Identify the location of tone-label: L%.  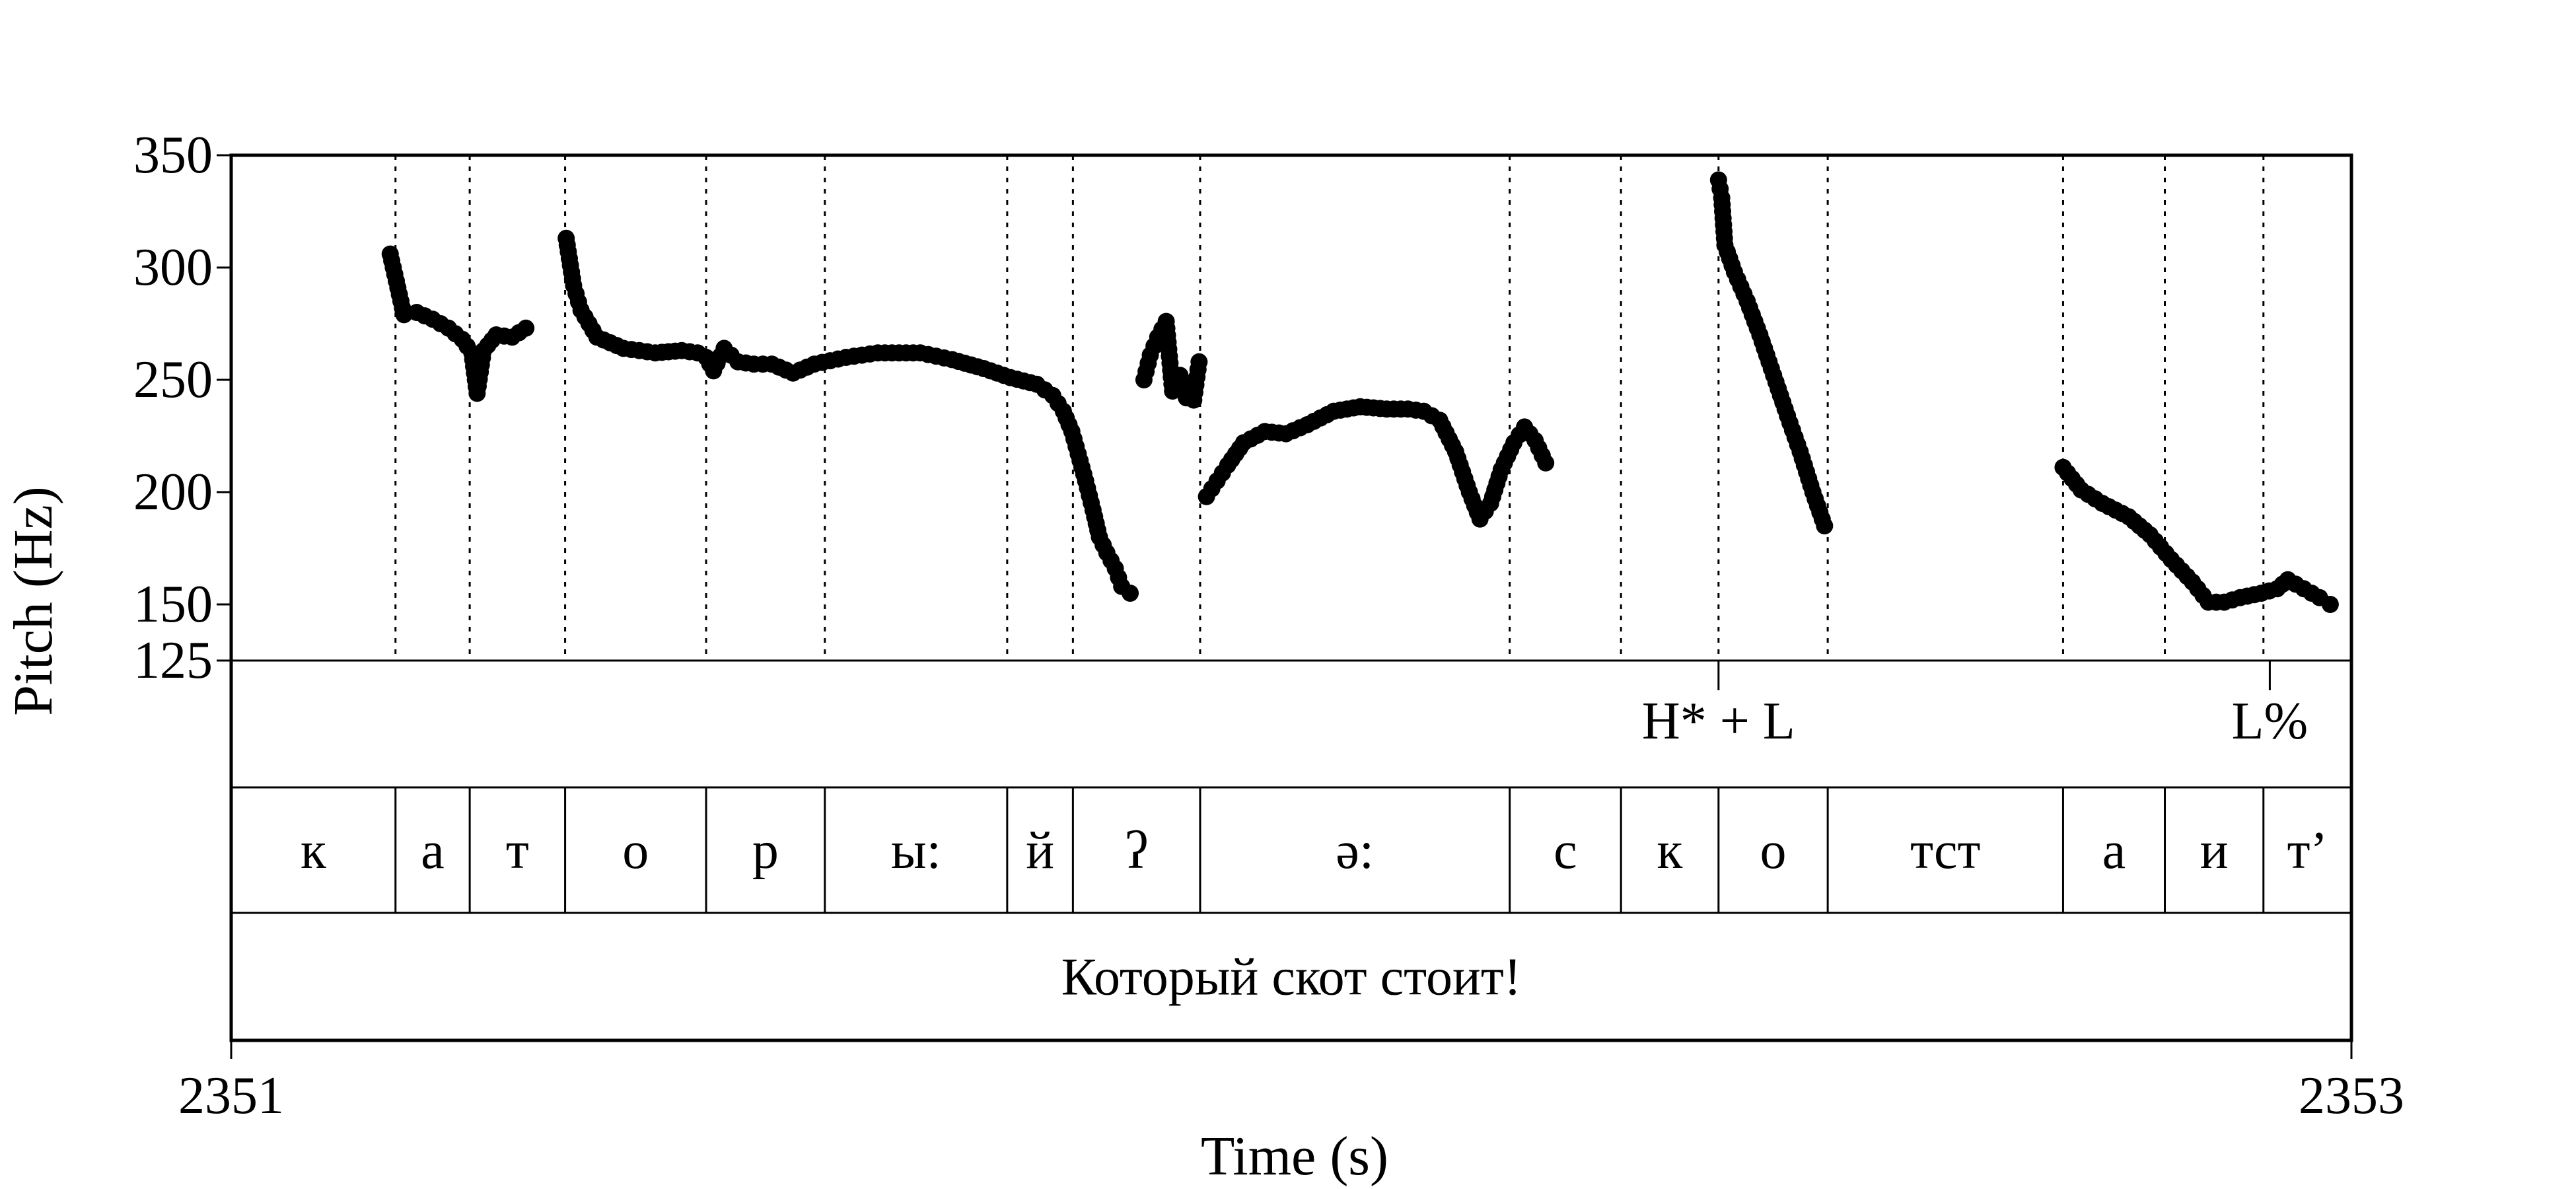
(2270, 721).